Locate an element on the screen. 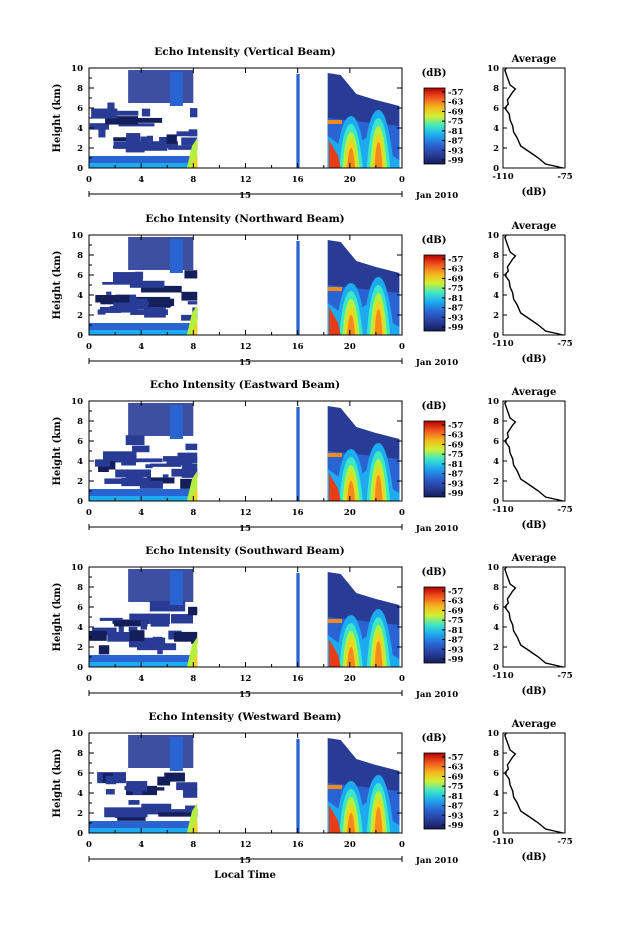  profile-y-tick-label: 0 is located at coordinates (496, 502).